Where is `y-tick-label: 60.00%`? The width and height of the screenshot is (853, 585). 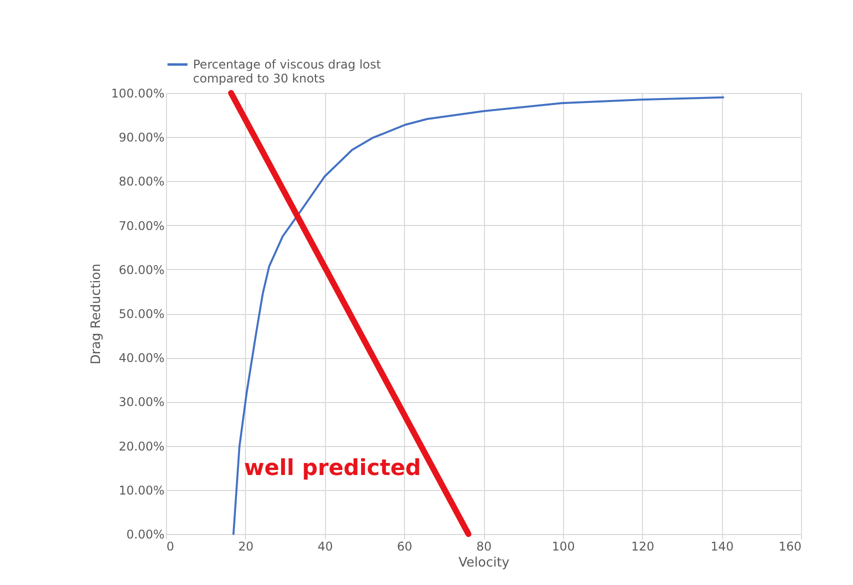
y-tick-label: 60.00% is located at coordinates (141, 269).